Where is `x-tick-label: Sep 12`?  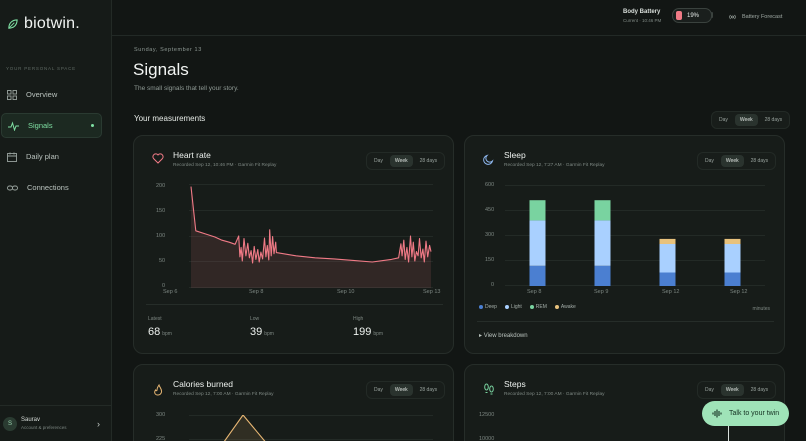
x-tick-label: Sep 12 is located at coordinates (739, 292).